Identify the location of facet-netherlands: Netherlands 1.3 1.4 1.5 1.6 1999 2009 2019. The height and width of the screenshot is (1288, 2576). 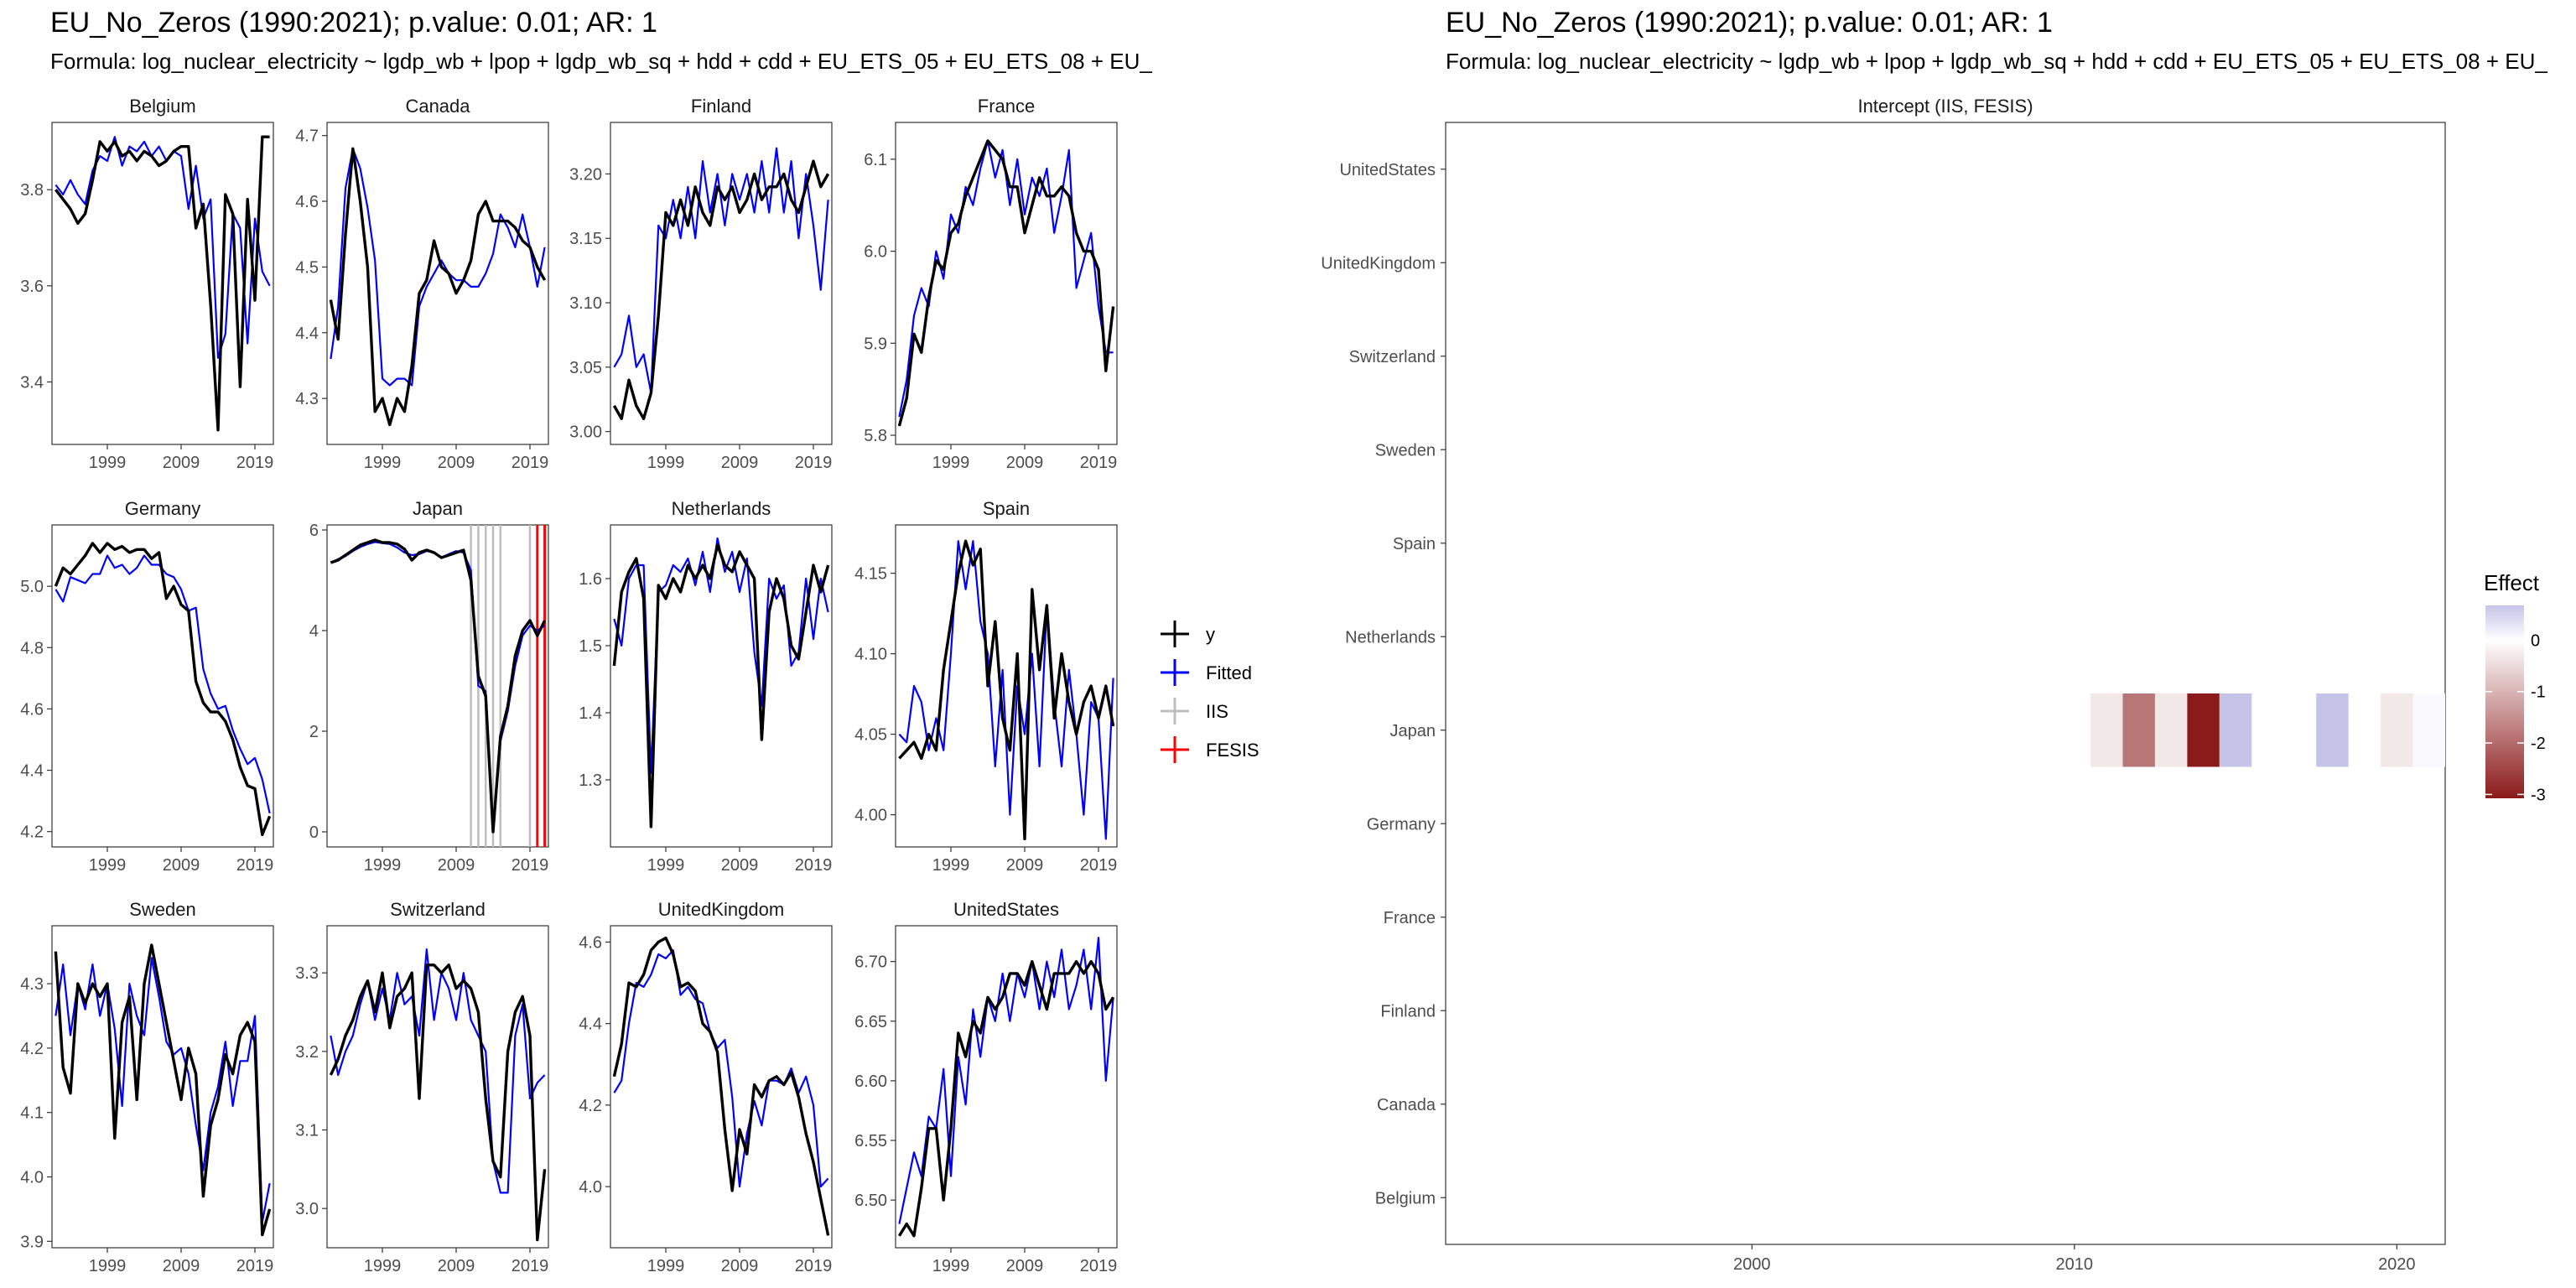
(706, 686).